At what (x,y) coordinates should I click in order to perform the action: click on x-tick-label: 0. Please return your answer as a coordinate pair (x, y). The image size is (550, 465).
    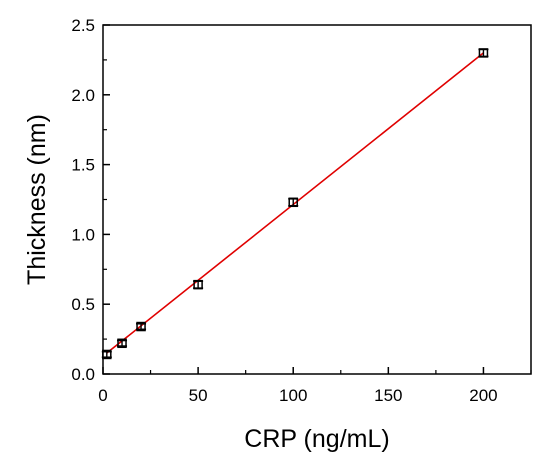
    Looking at the image, I should click on (102, 395).